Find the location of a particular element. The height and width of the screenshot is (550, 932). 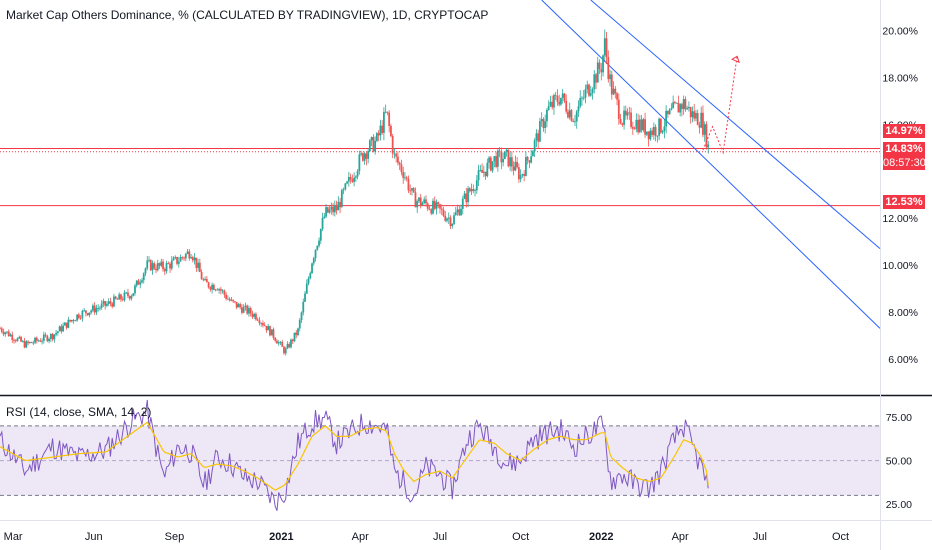

price-tick-label: 12.00% is located at coordinates (900, 219).